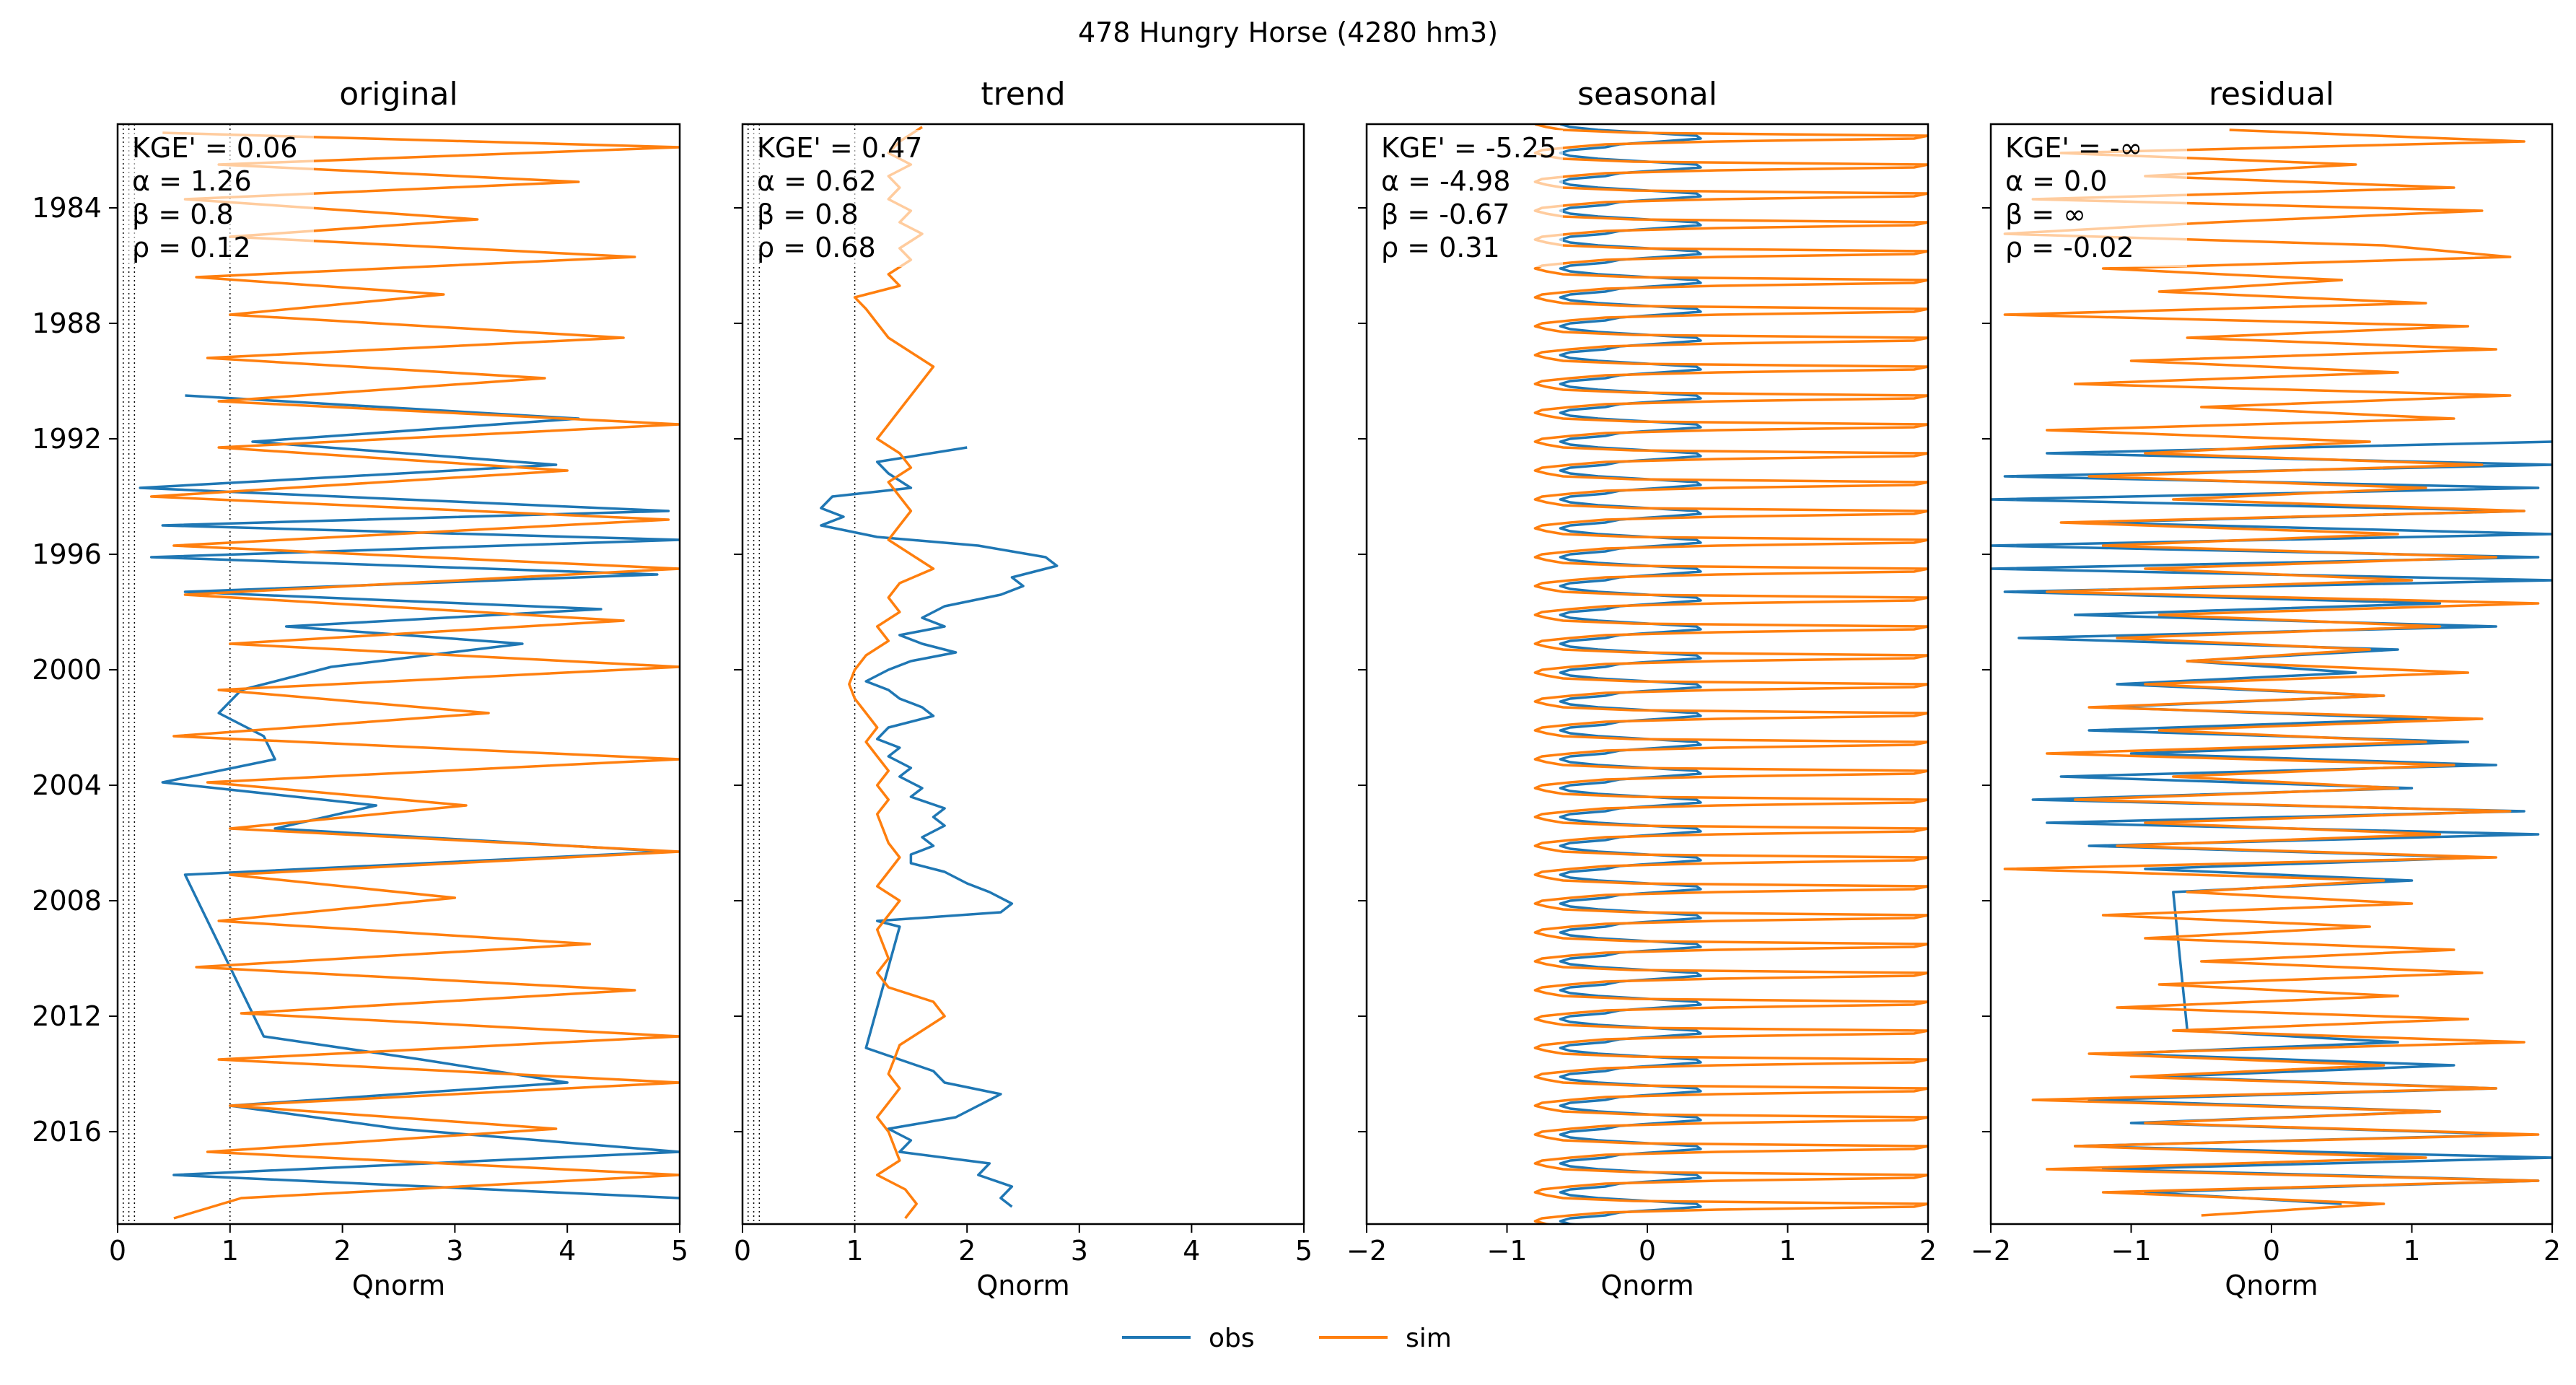  What do you see at coordinates (67, 901) in the screenshot?
I see `y-tick-label: 2008` at bounding box center [67, 901].